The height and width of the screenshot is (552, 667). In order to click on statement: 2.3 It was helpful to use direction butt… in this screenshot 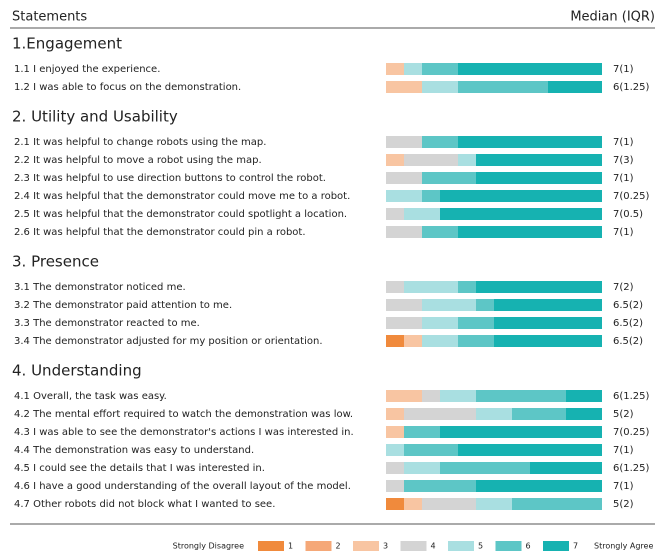, I will do `click(170, 178)`.